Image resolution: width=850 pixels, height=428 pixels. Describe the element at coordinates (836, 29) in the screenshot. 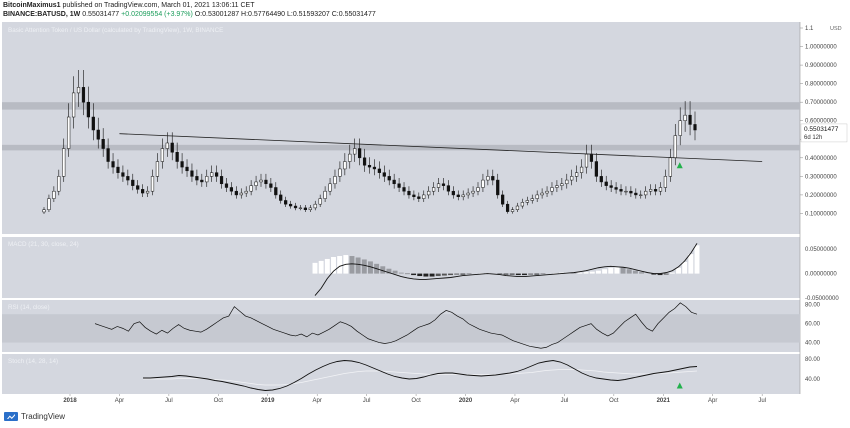

I see `currency-label: USD` at that location.